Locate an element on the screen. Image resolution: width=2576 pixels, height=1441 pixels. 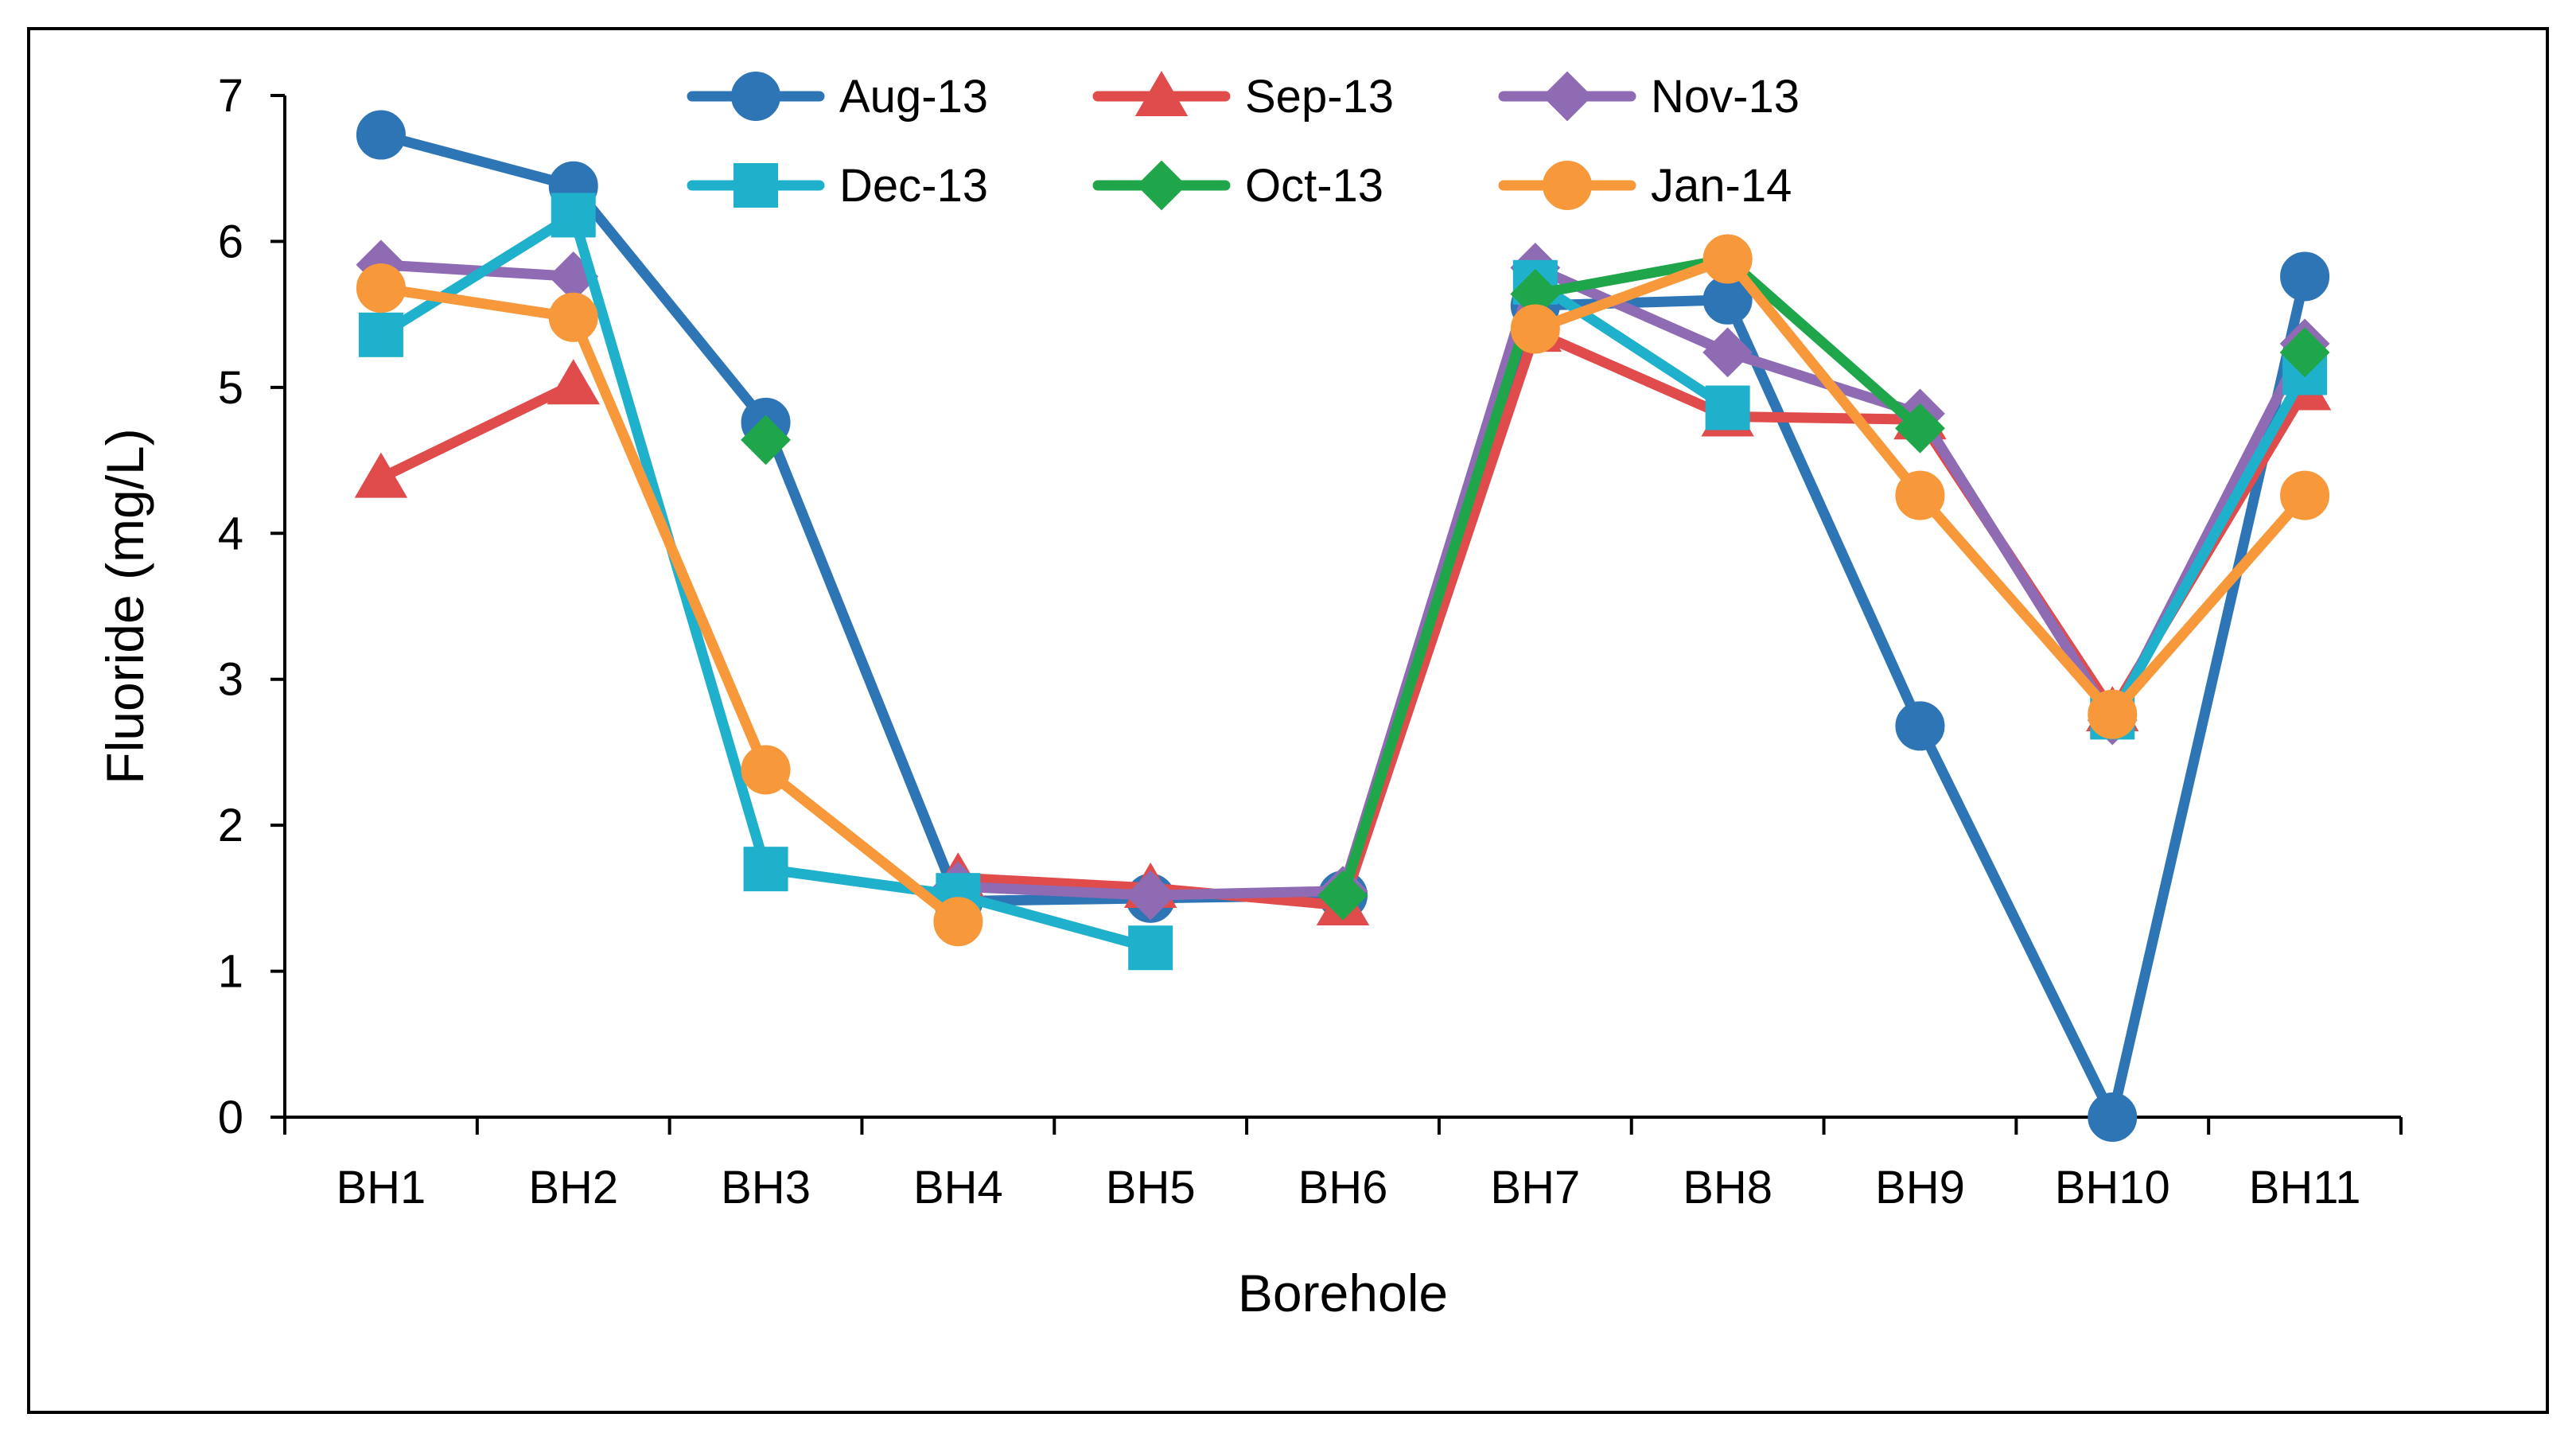
legend-item-nov-13: Nov-13 is located at coordinates (1649, 97).